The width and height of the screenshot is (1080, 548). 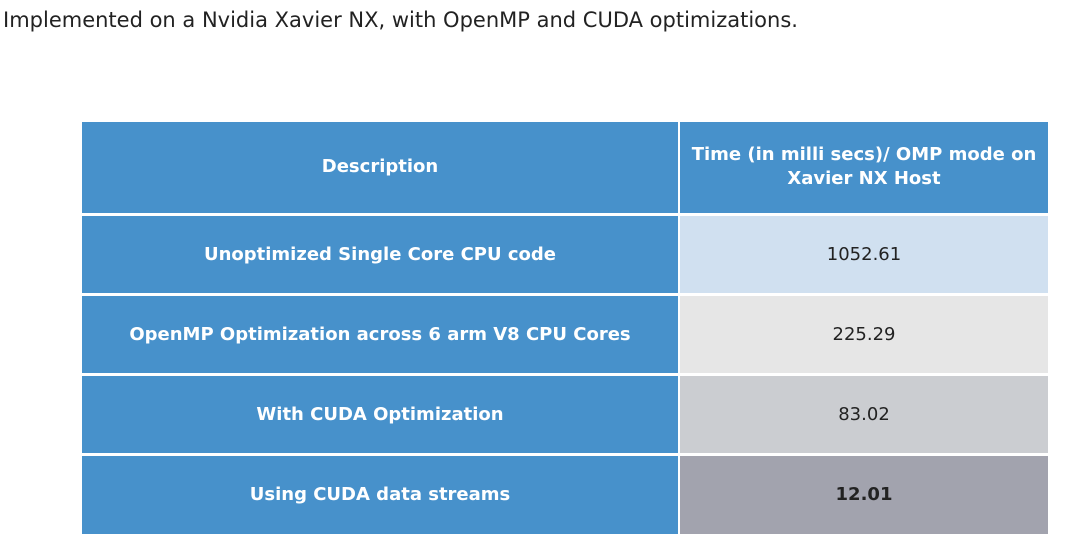 I want to click on row-time: 83.02, so click(x=863, y=413).